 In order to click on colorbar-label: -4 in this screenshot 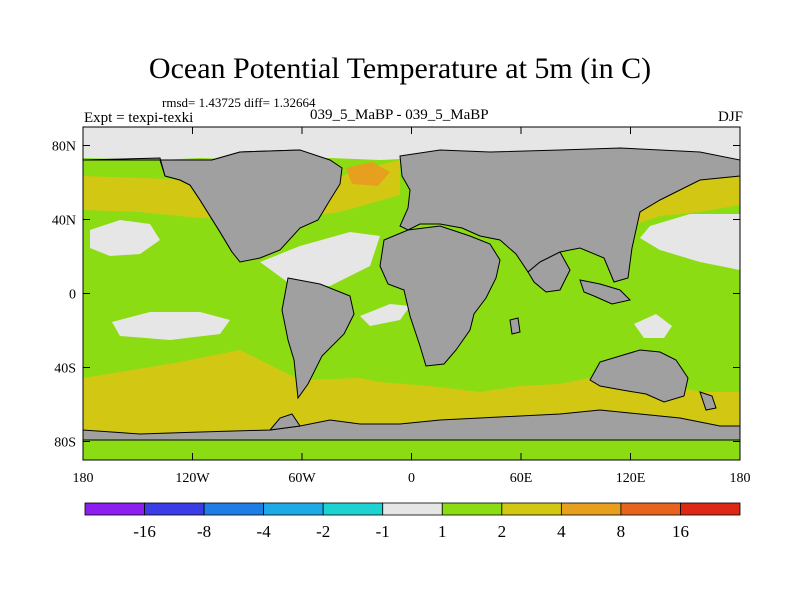, I will do `click(264, 531)`.